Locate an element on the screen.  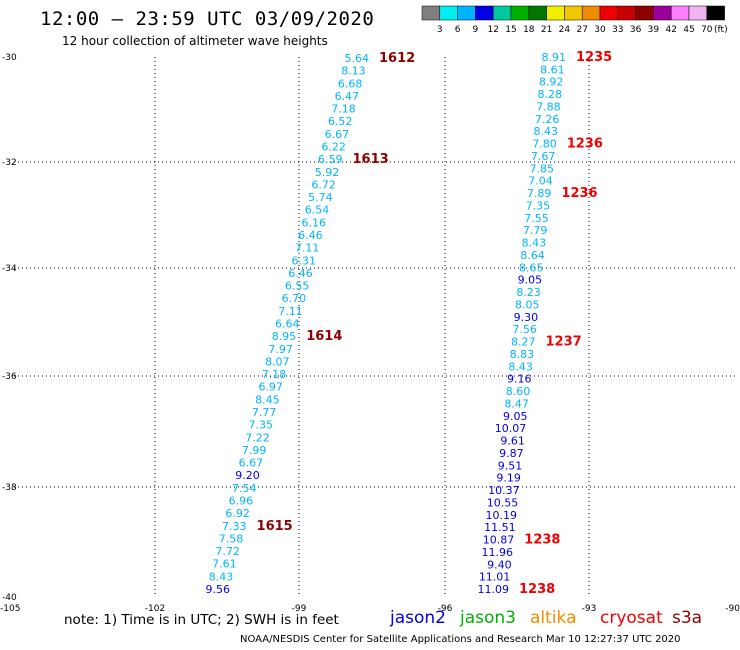
wave-height-value: 8.27 is located at coordinates (523, 342).